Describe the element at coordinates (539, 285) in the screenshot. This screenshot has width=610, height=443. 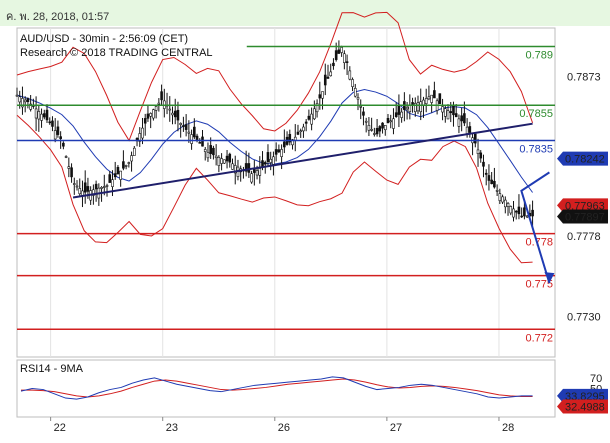
I see `level-label-0.775: 0.775` at that location.